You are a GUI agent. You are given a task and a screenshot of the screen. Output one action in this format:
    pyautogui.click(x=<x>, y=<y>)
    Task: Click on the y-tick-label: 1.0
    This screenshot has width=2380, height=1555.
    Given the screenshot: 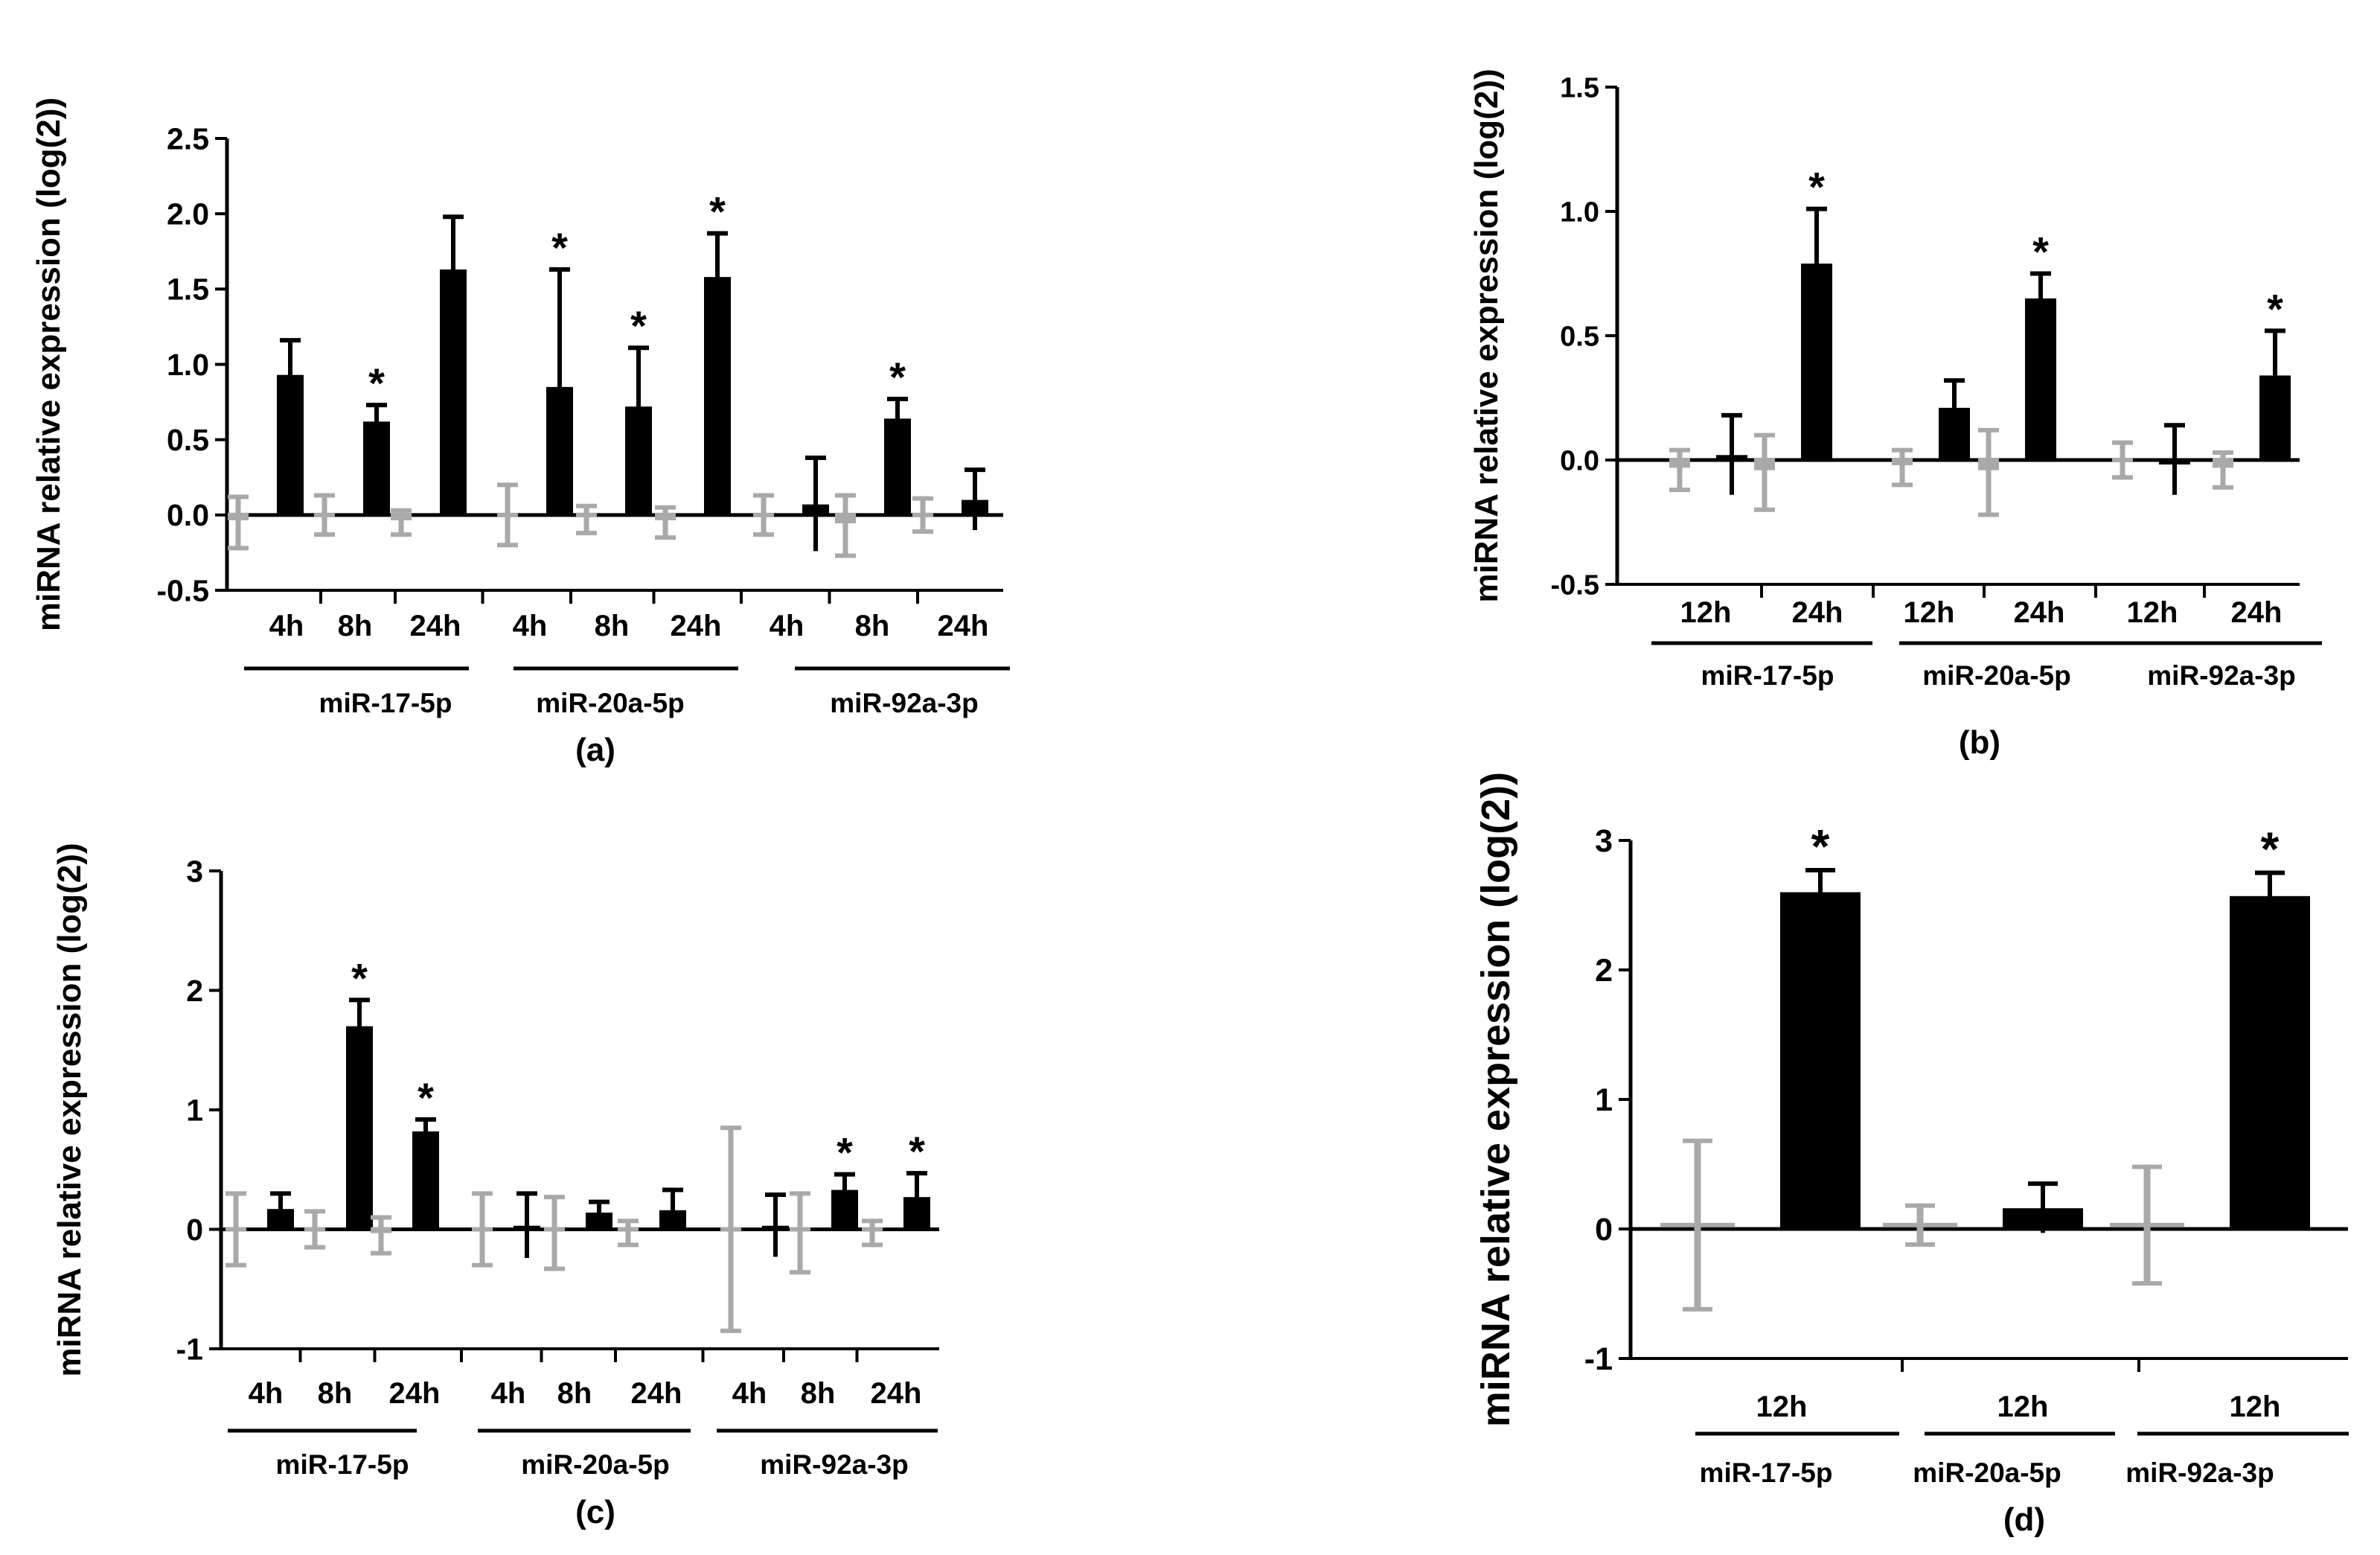 What is the action you would take?
    pyautogui.click(x=188, y=365)
    